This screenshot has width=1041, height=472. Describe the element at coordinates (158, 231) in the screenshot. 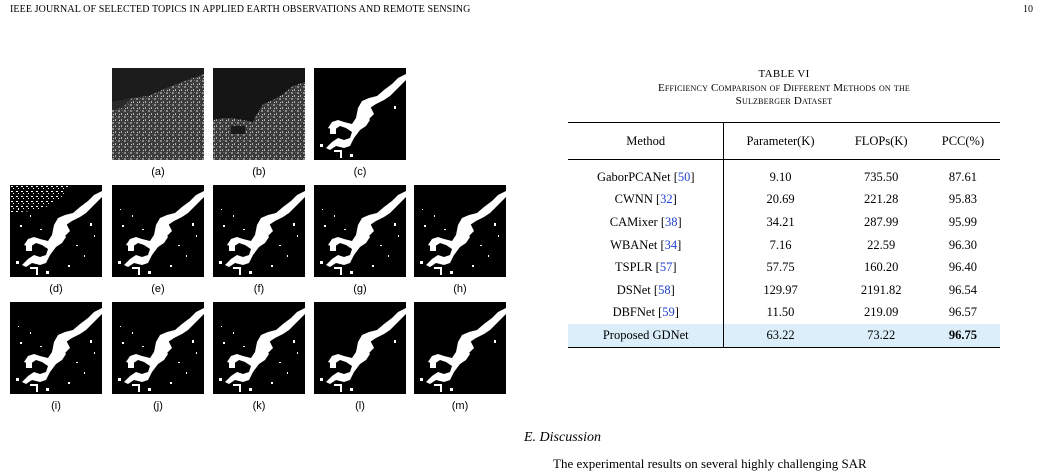

I see `panel-e-image` at that location.